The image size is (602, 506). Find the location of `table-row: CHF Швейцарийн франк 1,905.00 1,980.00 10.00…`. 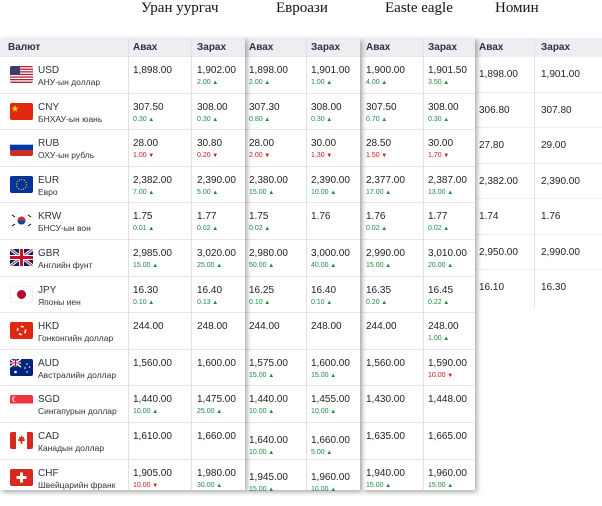

table-row: CHF Швейцарийн франк 1,905.00 1,980.00 10.00… is located at coordinates (122, 477).